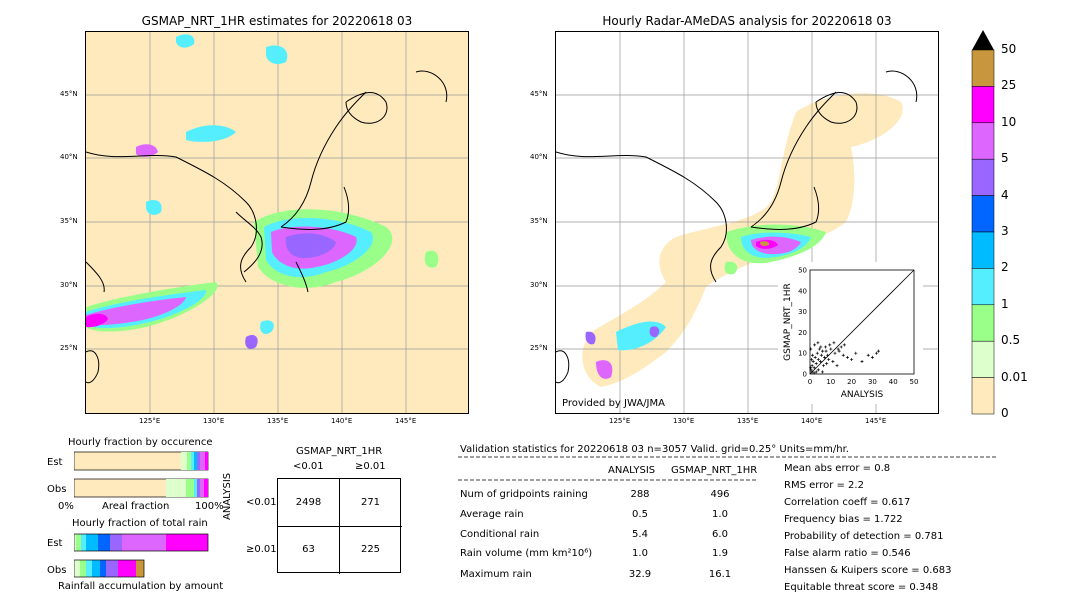 The image size is (1080, 612). I want to click on colorbar-label: 0.5, so click(1011, 340).